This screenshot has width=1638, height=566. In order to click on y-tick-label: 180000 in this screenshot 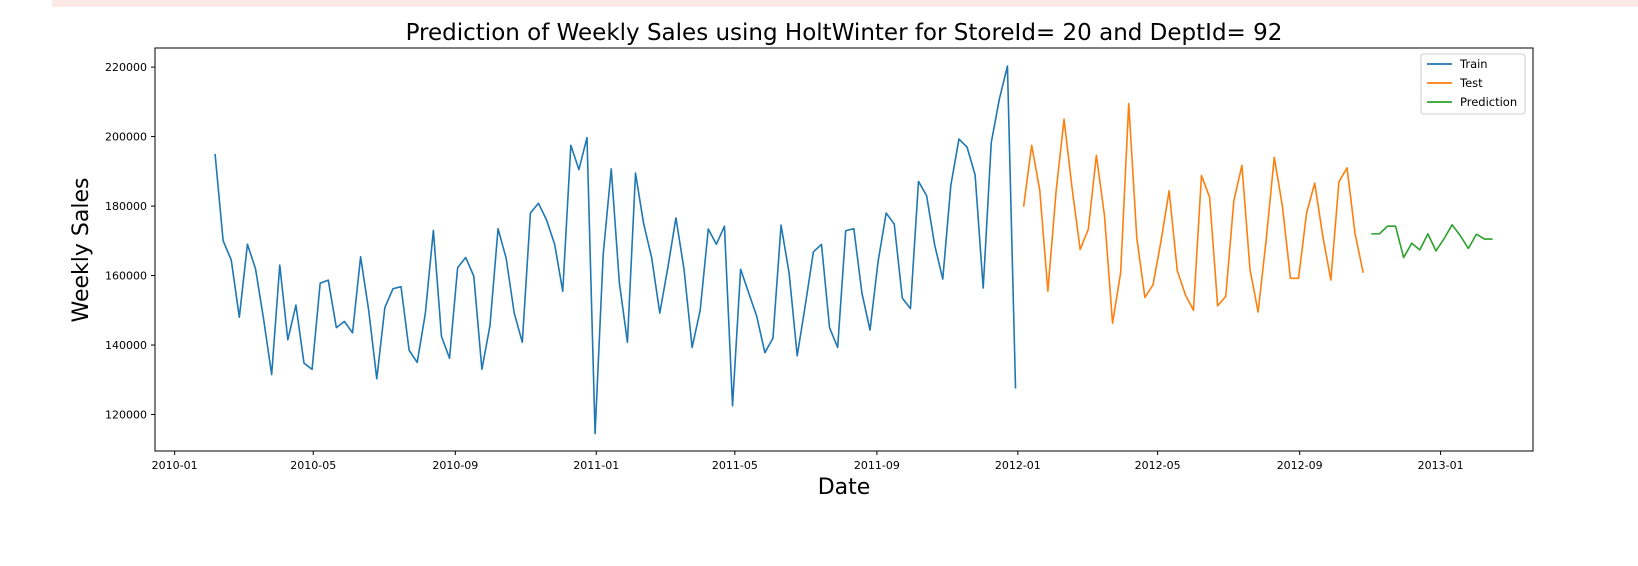, I will do `click(126, 206)`.